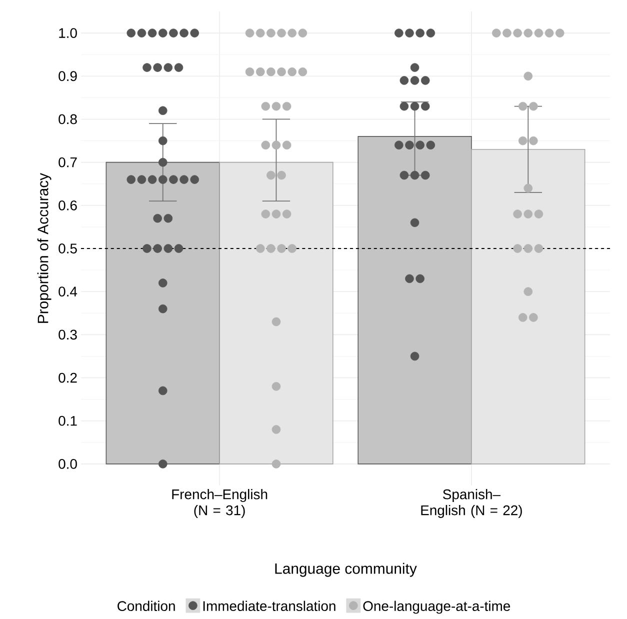  Describe the element at coordinates (67, 119) in the screenshot. I see `y-tick-label: 0.8` at that location.